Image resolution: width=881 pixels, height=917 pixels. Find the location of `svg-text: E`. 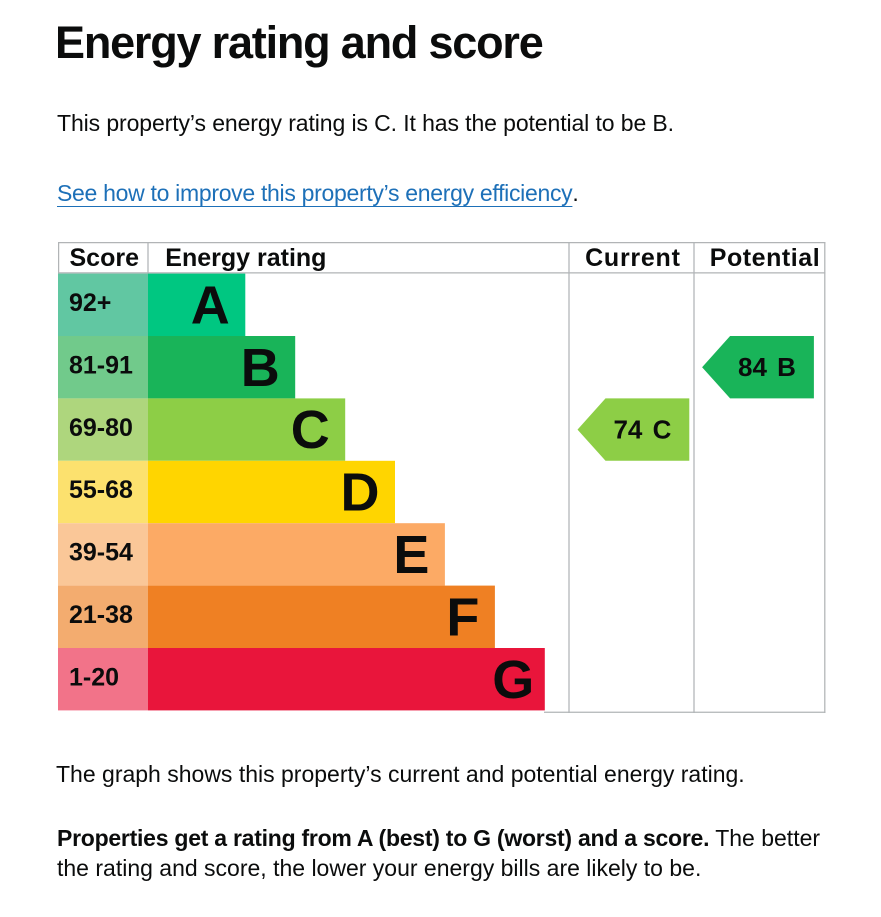

svg-text: E is located at coordinates (411, 555).